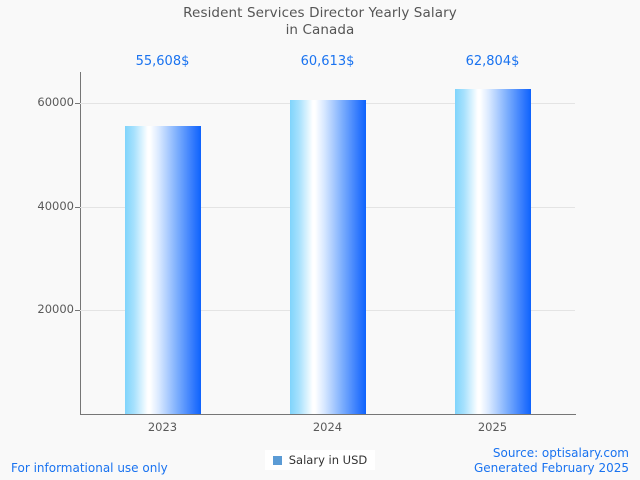 Image resolution: width=640 pixels, height=480 pixels. What do you see at coordinates (55, 205) in the screenshot?
I see `y-axis-tick-label: 40000` at bounding box center [55, 205].